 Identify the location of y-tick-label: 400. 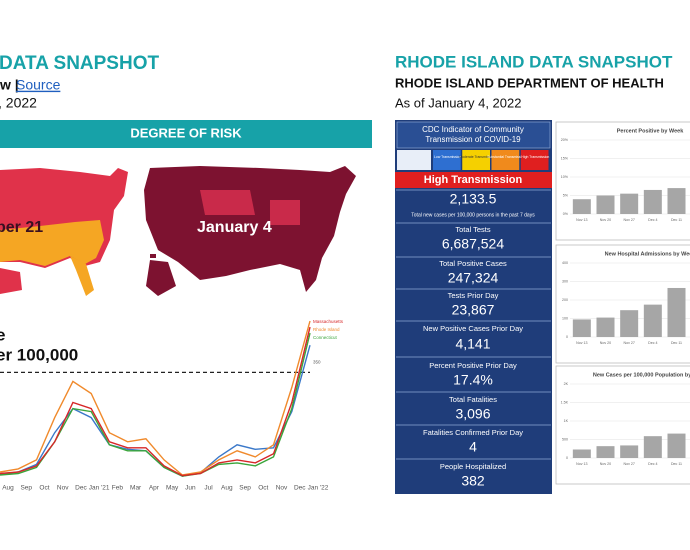
(565, 263).